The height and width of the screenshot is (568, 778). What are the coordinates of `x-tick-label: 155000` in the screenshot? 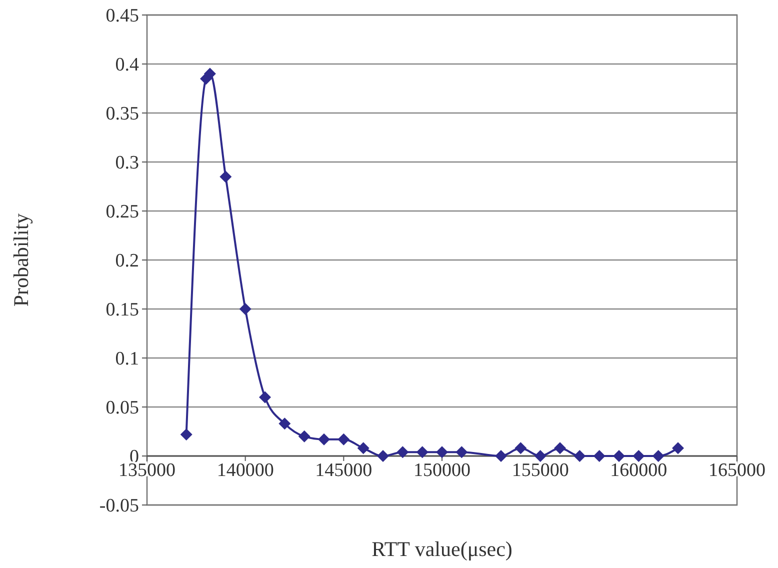 It's located at (540, 470).